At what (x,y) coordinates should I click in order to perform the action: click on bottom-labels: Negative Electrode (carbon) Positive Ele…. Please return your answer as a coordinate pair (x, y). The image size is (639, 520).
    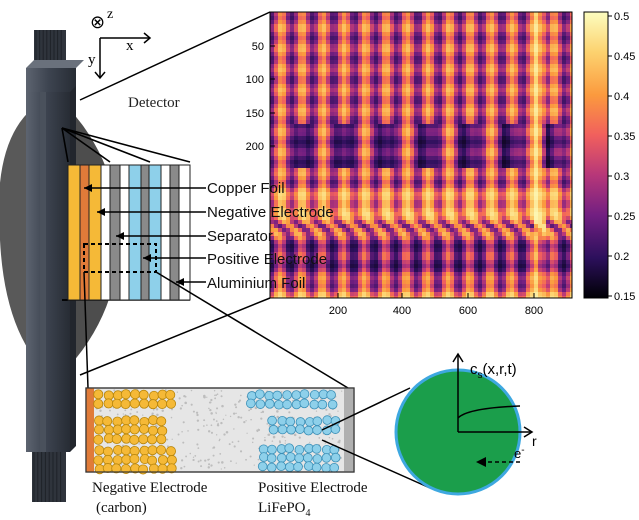
    Looking at the image, I should click on (230, 499).